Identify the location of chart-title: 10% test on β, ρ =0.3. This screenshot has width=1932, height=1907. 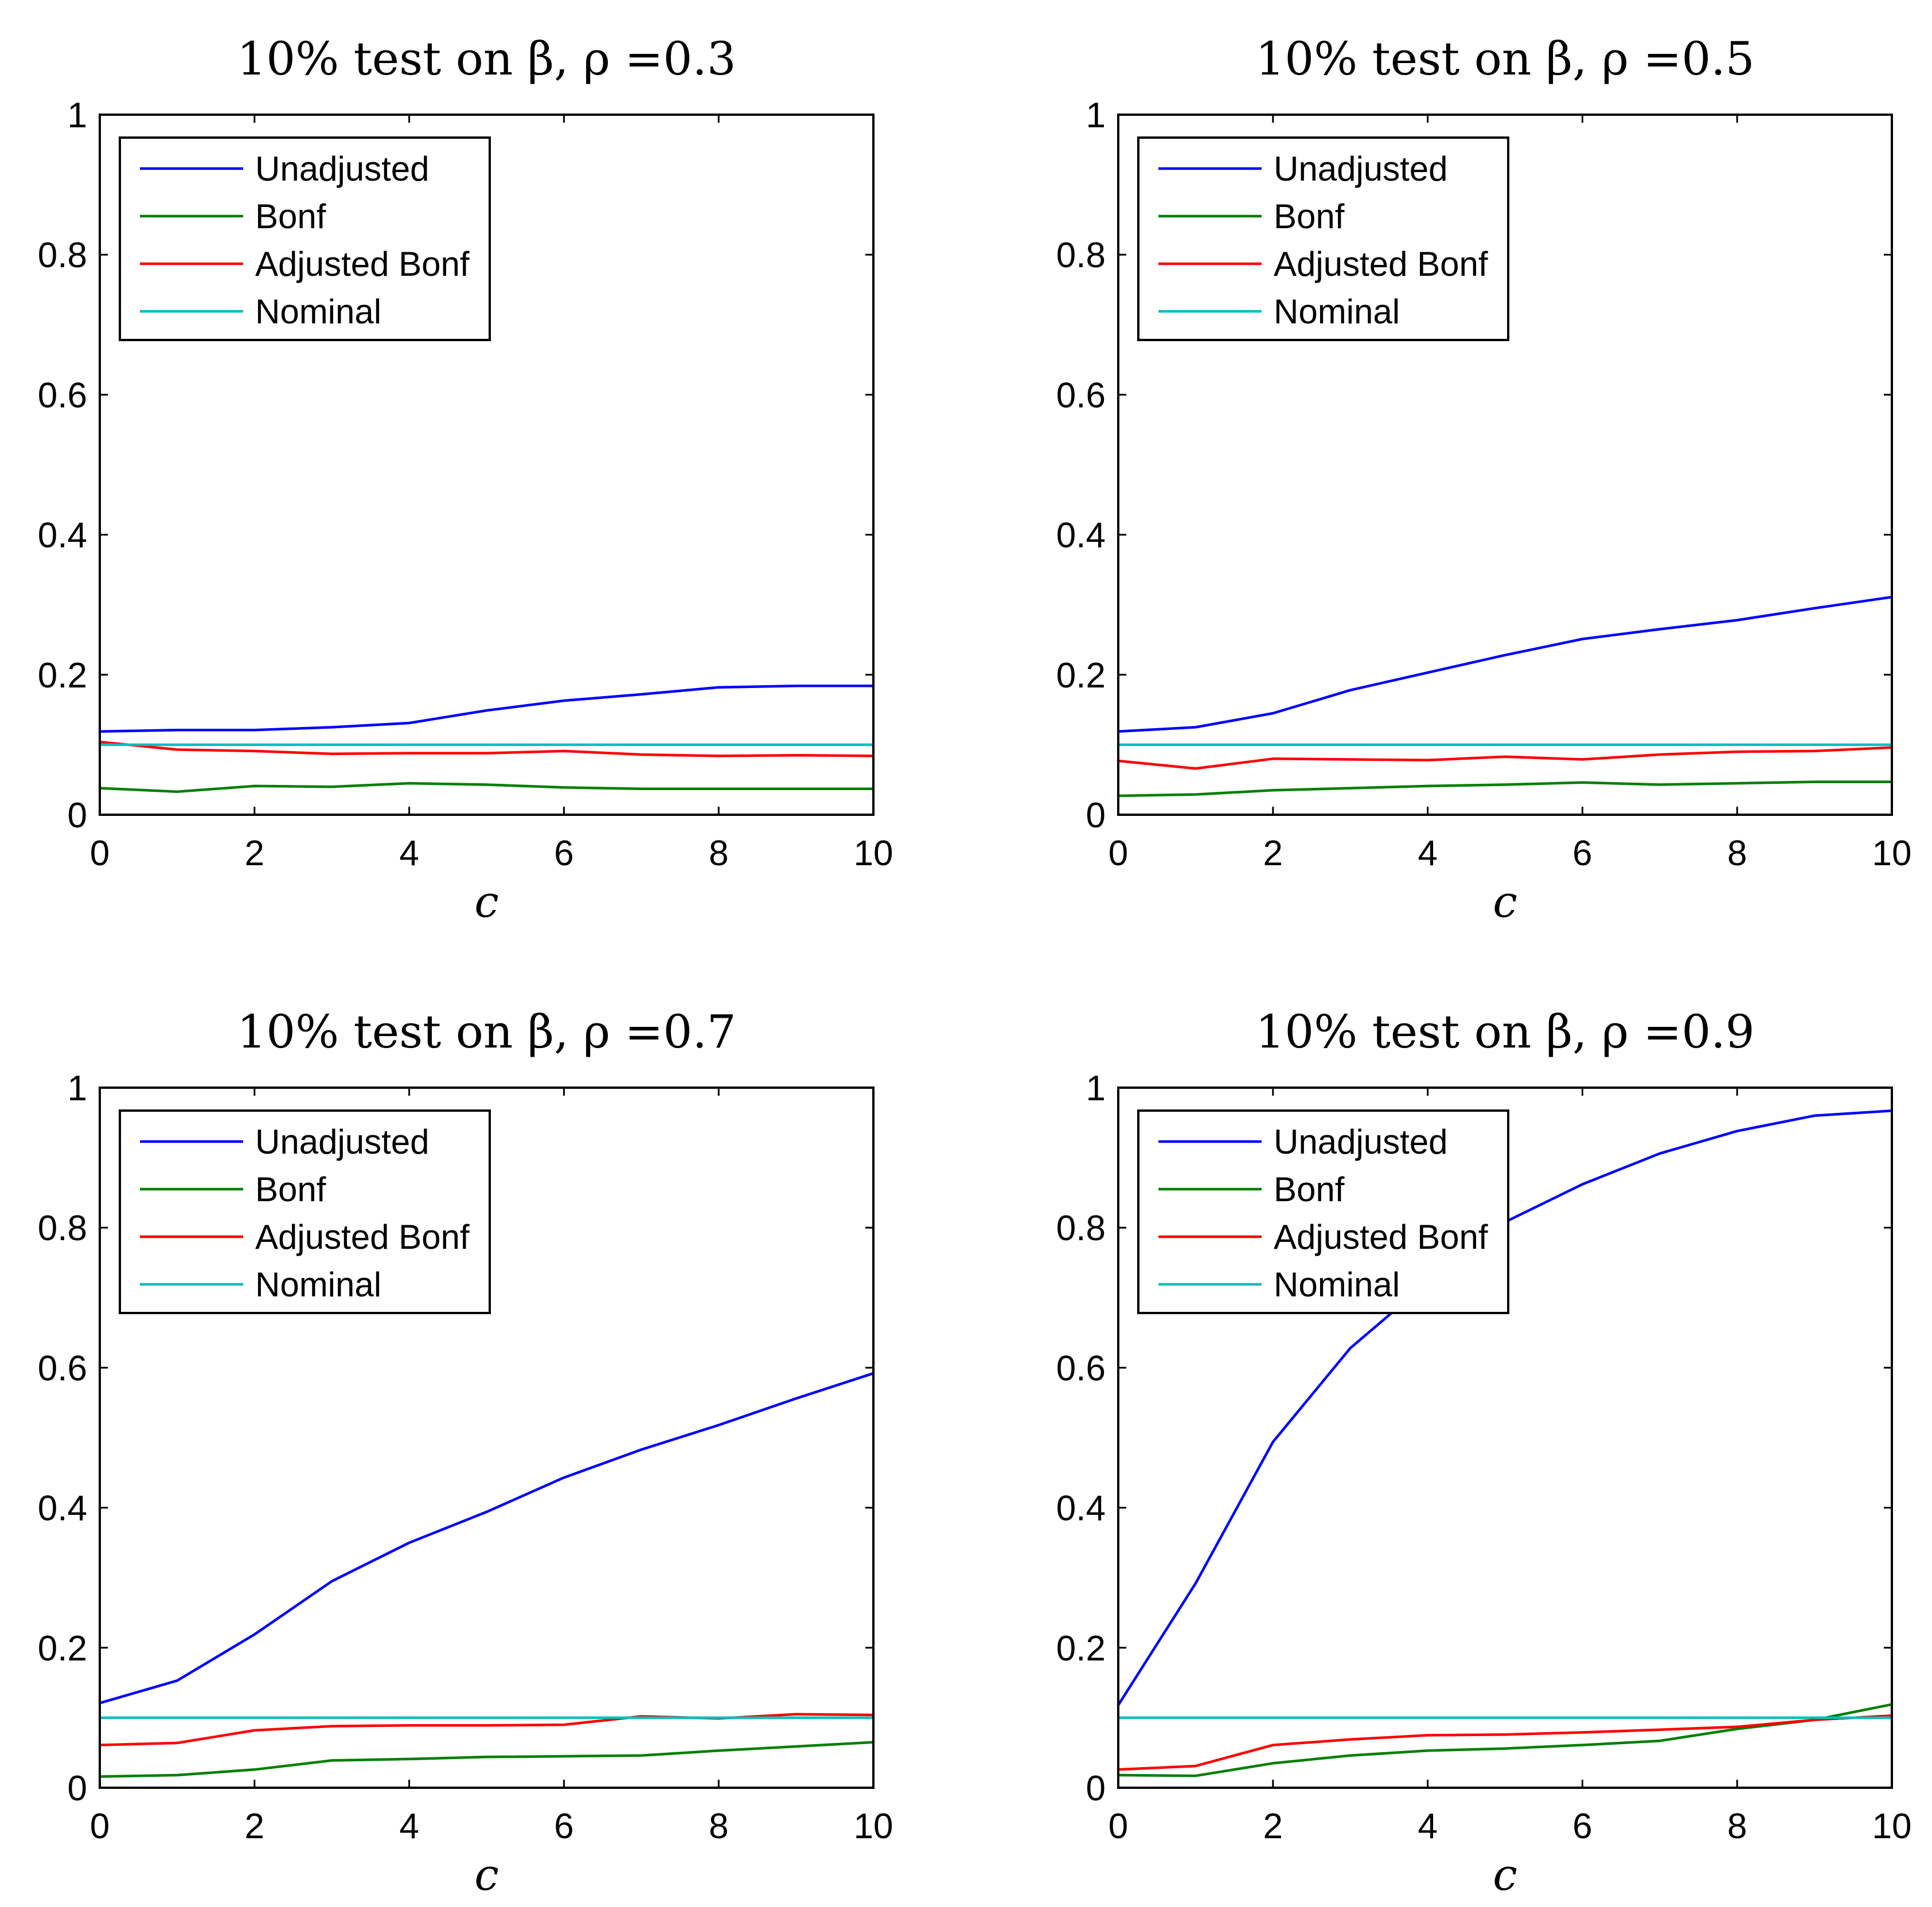
(487, 59).